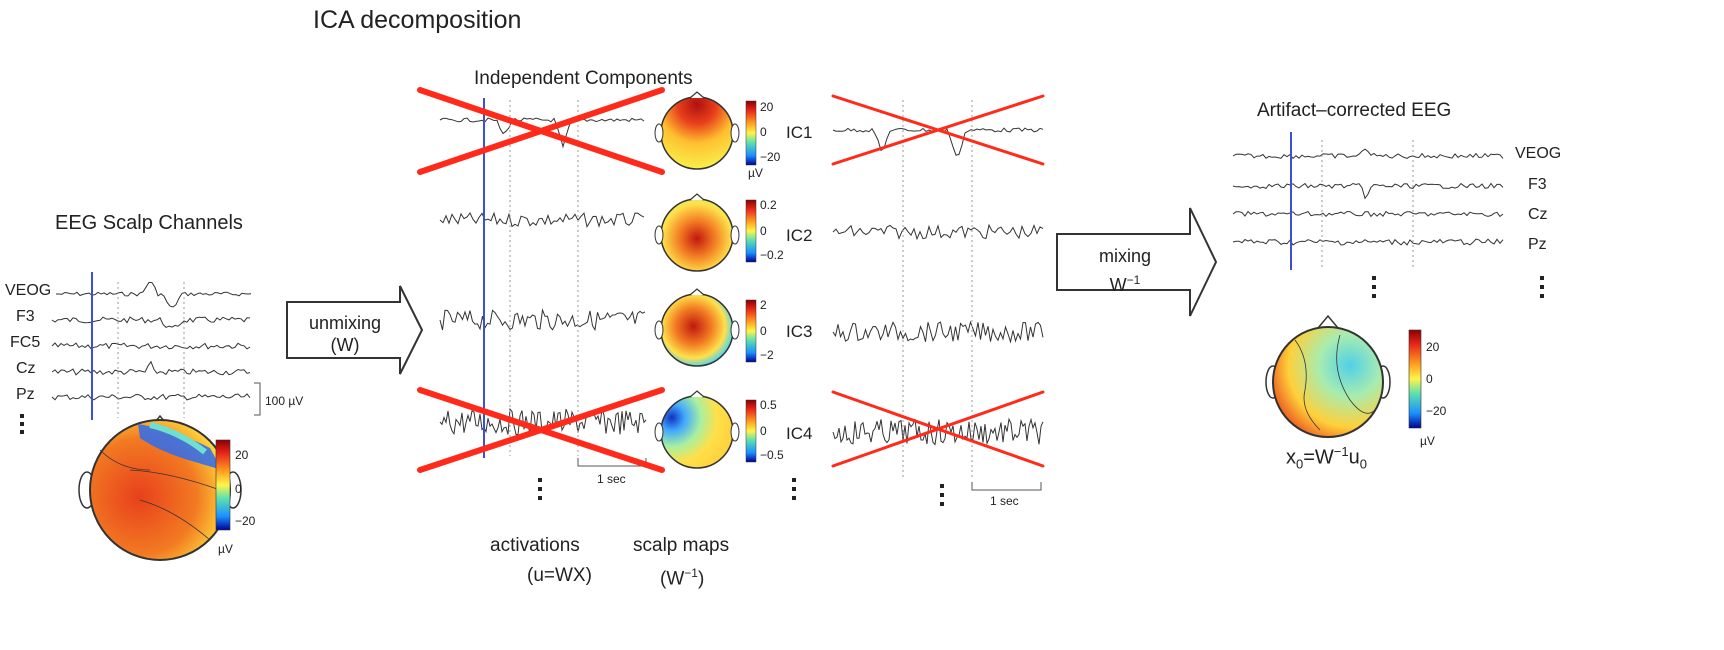  What do you see at coordinates (942, 495) in the screenshot?
I see `right-traces-ellipsis` at bounding box center [942, 495].